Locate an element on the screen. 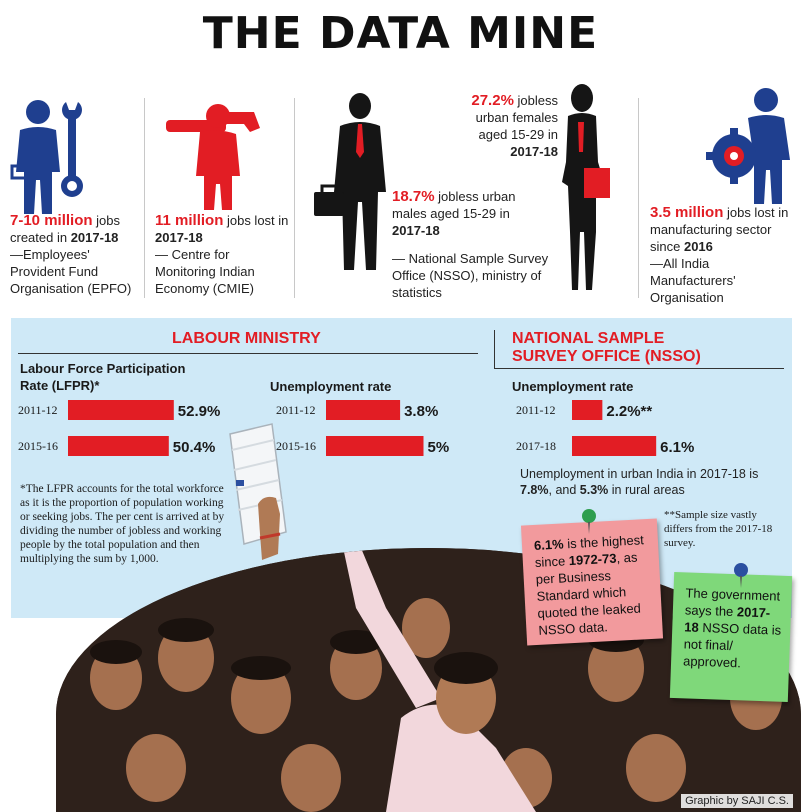  value-label: 2.2%** is located at coordinates (629, 411).